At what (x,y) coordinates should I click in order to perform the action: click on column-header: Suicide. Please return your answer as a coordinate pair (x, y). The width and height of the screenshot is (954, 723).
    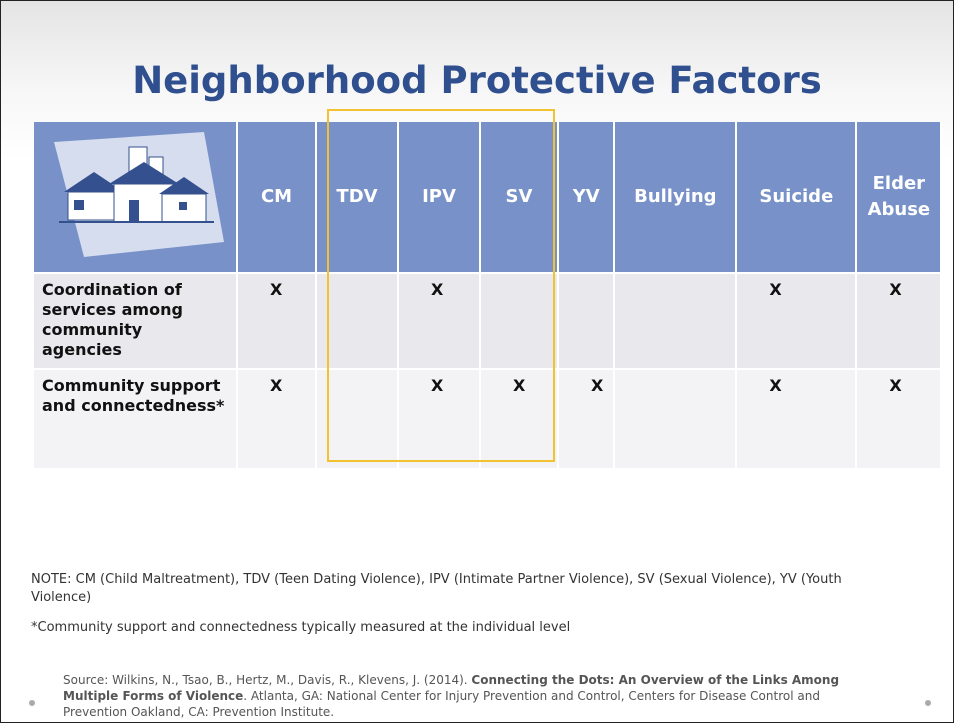
    Looking at the image, I should click on (797, 197).